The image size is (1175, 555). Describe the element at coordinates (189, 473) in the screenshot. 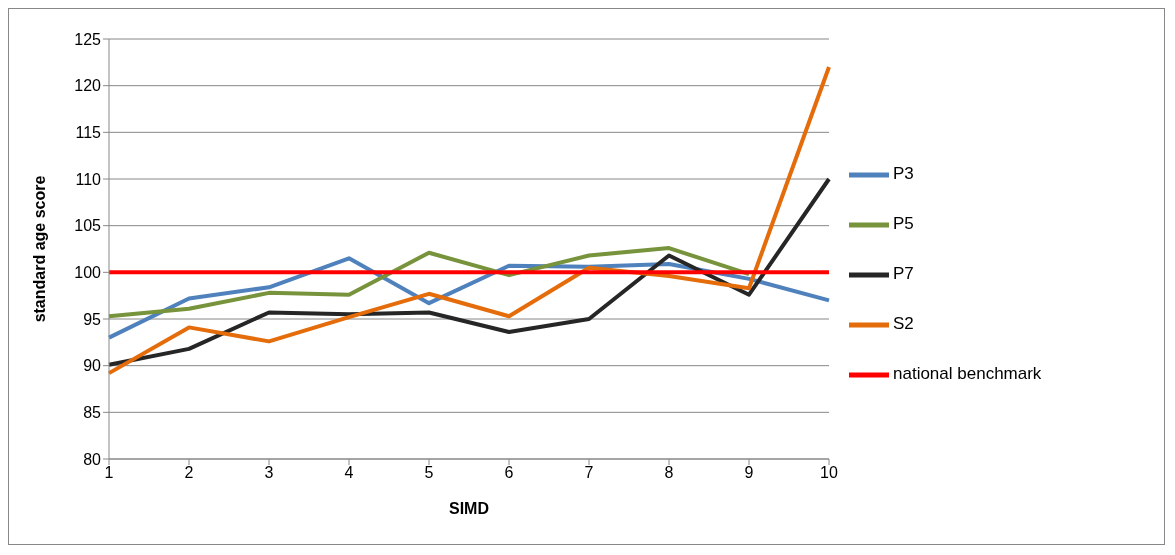

I see `x-tick-label: 2` at that location.